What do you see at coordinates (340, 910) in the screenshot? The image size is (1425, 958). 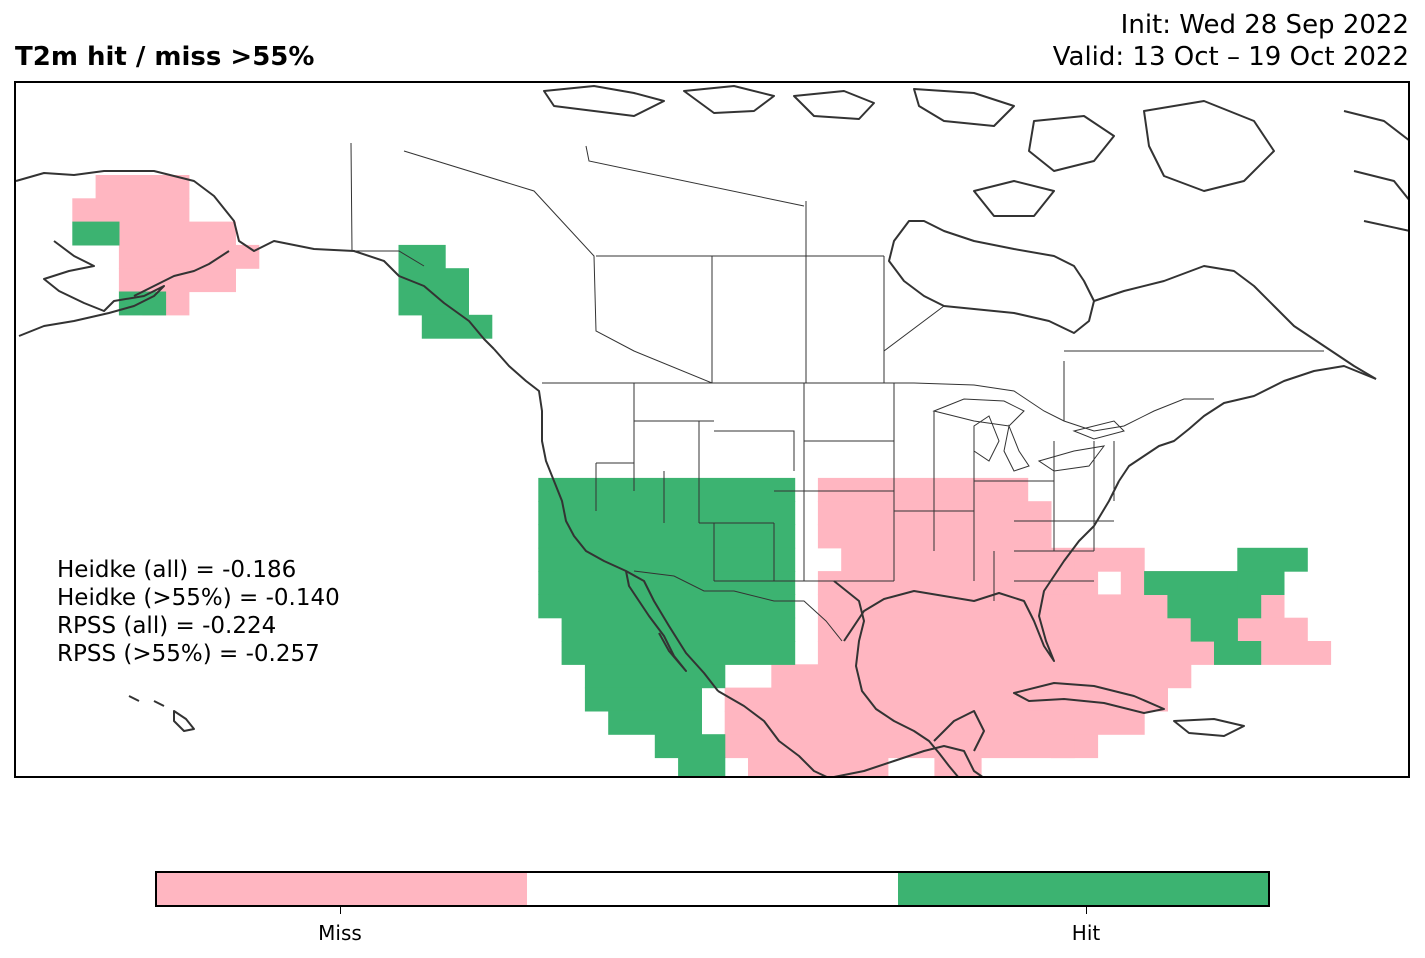 I see `miss-tick` at bounding box center [340, 910].